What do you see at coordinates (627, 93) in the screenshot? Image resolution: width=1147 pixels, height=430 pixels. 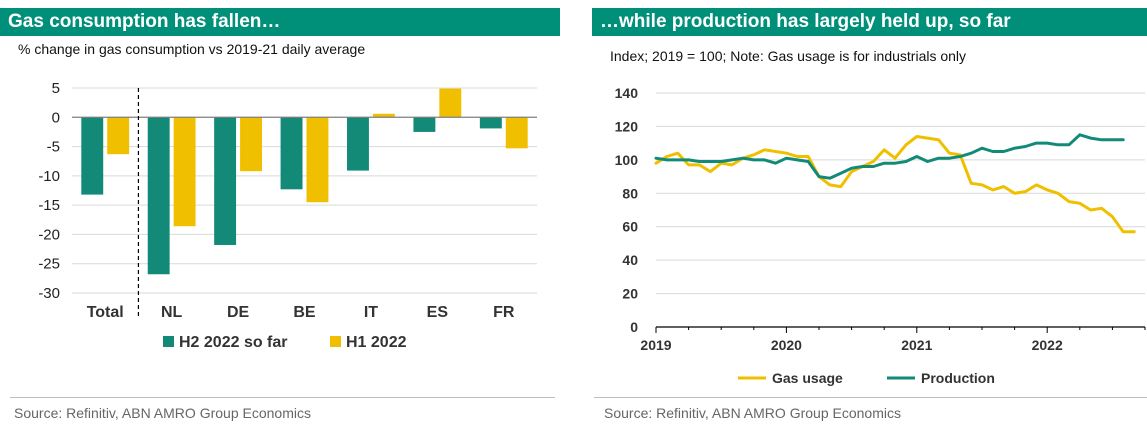 I see `y-tick-label: 140` at bounding box center [627, 93].